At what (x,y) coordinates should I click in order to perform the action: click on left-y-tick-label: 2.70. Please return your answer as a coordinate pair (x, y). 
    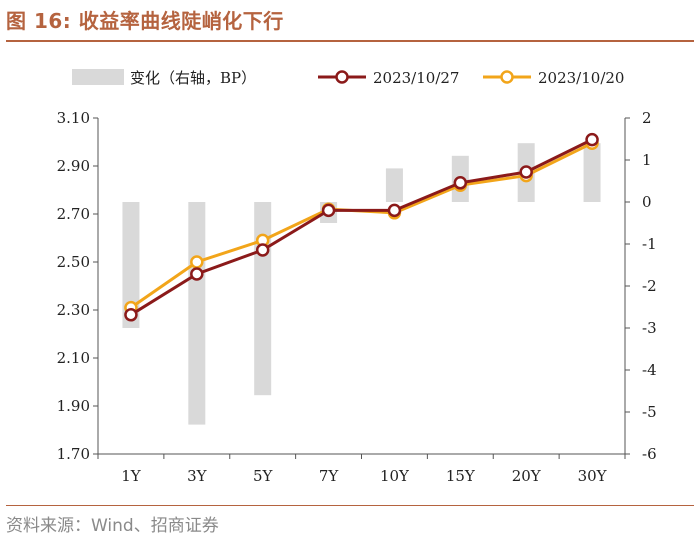
    Looking at the image, I should click on (73, 214).